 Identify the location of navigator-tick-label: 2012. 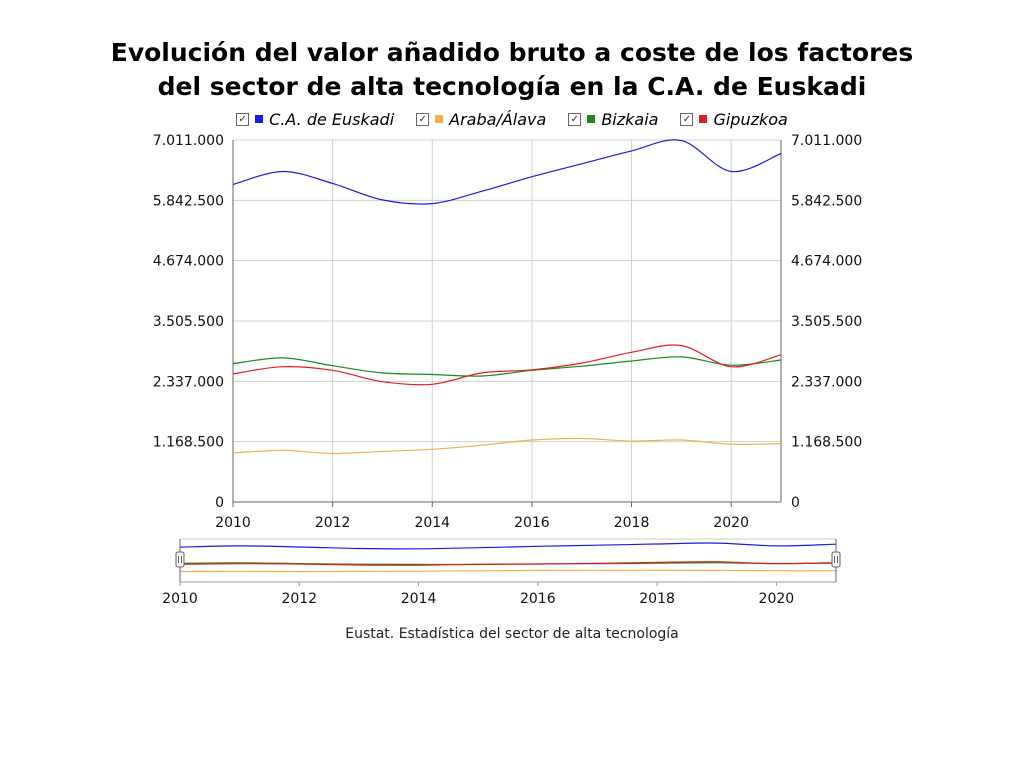
(299, 599).